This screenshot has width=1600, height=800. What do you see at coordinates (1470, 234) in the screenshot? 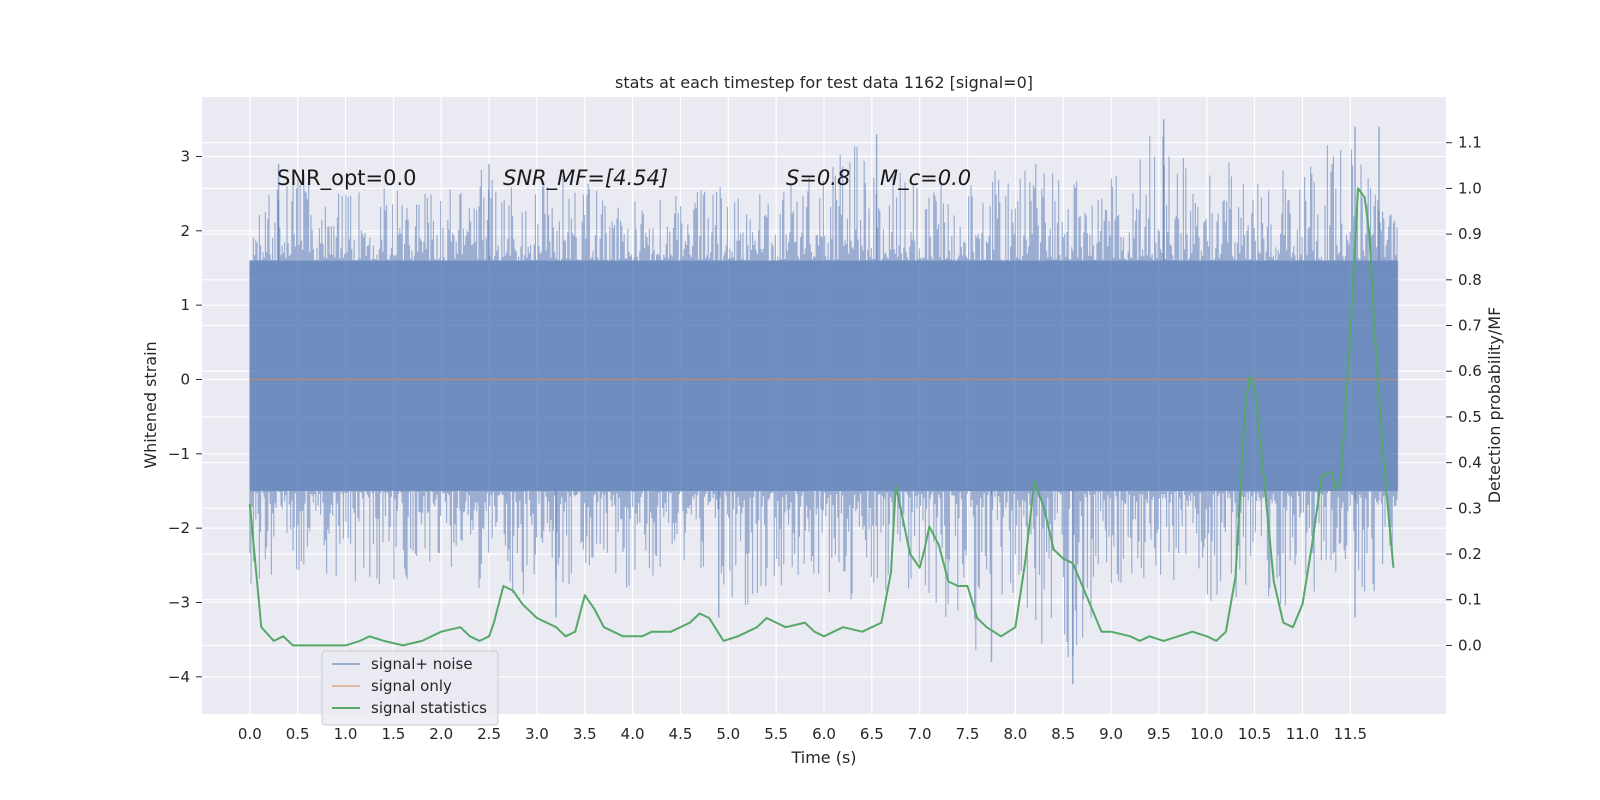
I see `y2-tick-label: 0.9` at bounding box center [1470, 234].